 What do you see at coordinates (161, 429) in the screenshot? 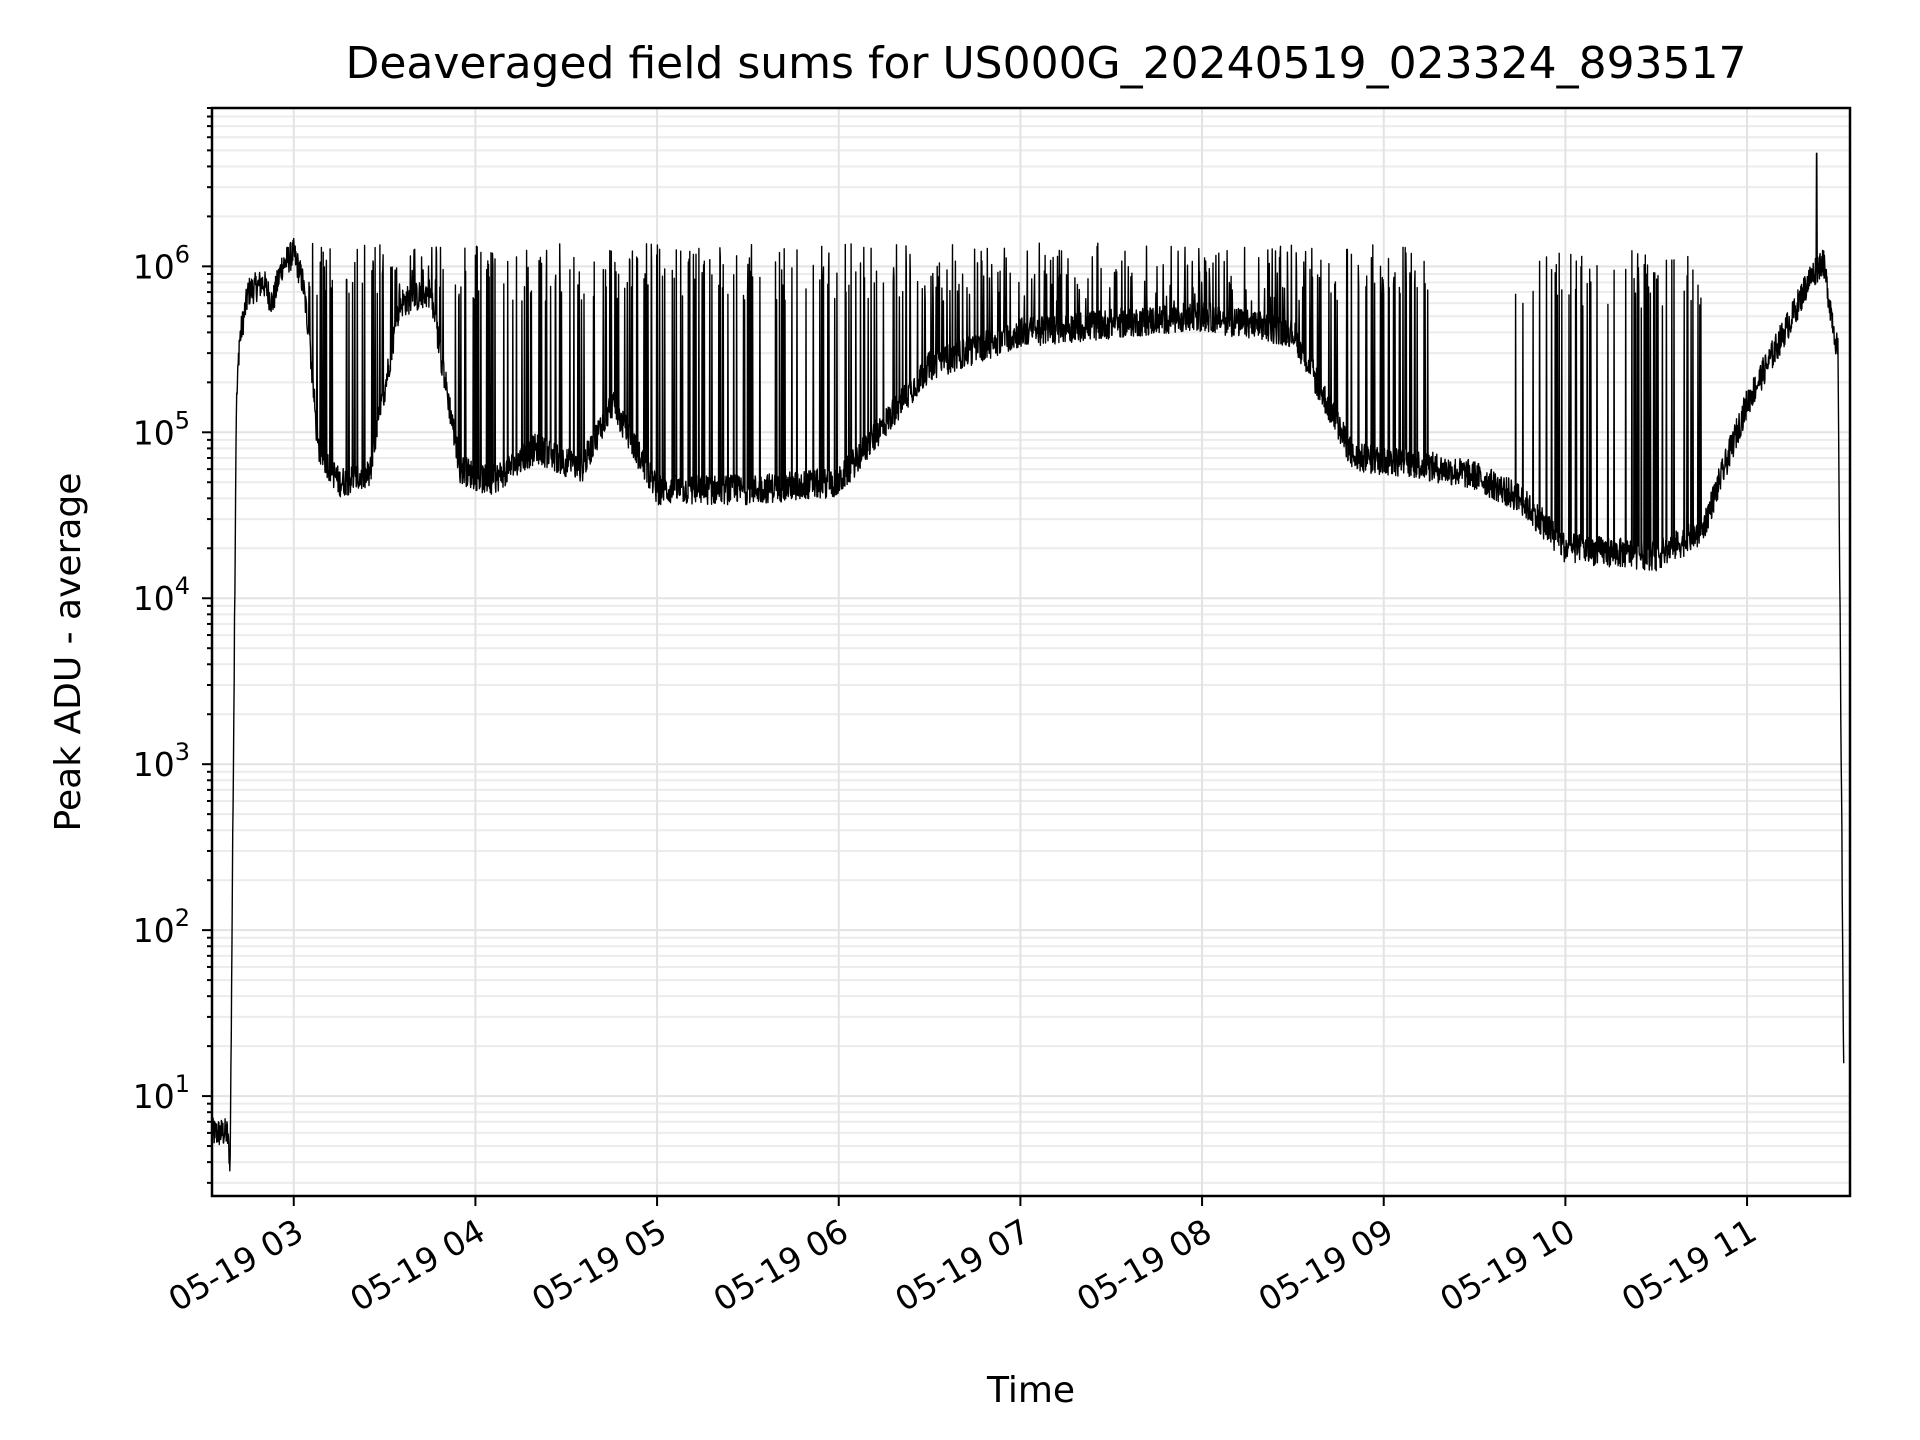
I see `y-tick-label: 10⁵` at bounding box center [161, 429].